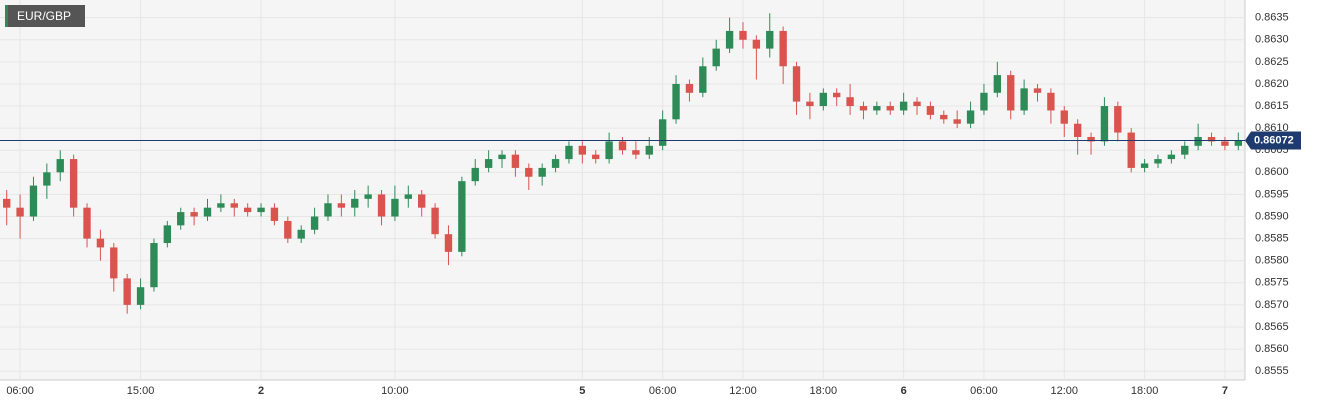 This screenshot has height=403, width=1317. What do you see at coordinates (6, 16) in the screenshot?
I see `title-badge-accent` at bounding box center [6, 16].